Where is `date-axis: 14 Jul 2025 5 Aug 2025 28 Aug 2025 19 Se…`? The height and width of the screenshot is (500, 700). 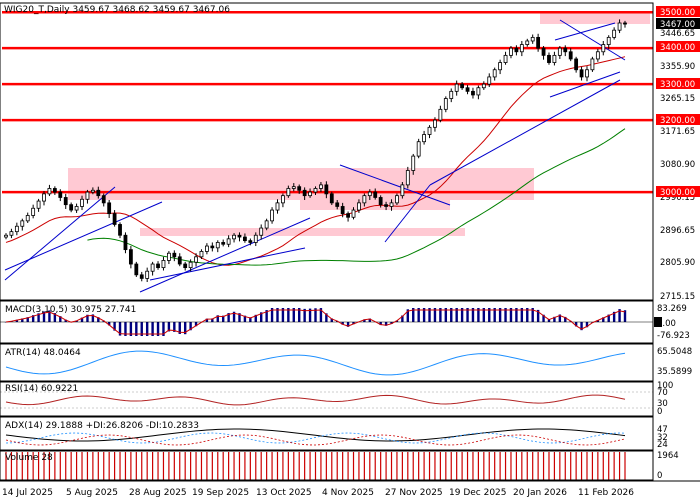
date-axis: 14 Jul 2025 5 Aug 2025 28 Aug 2025 19 Se… is located at coordinates (318, 493).